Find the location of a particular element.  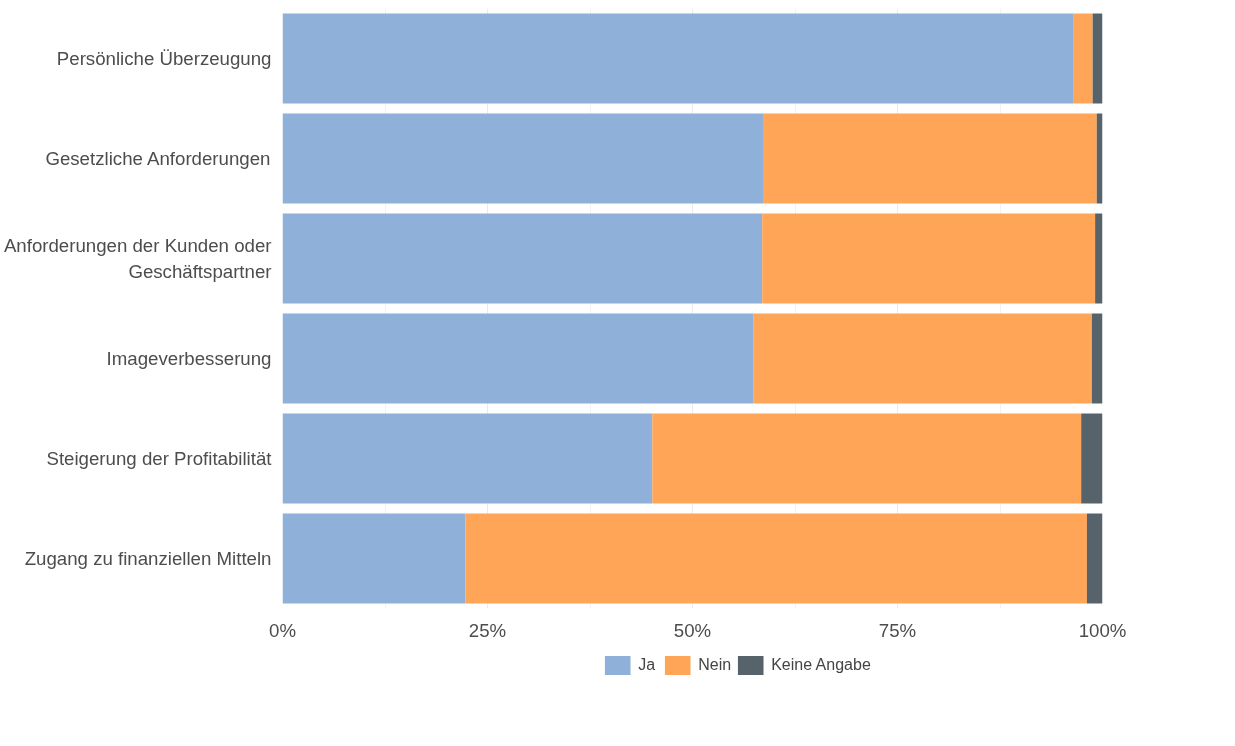

x-tick-label: 75% is located at coordinates (897, 630).